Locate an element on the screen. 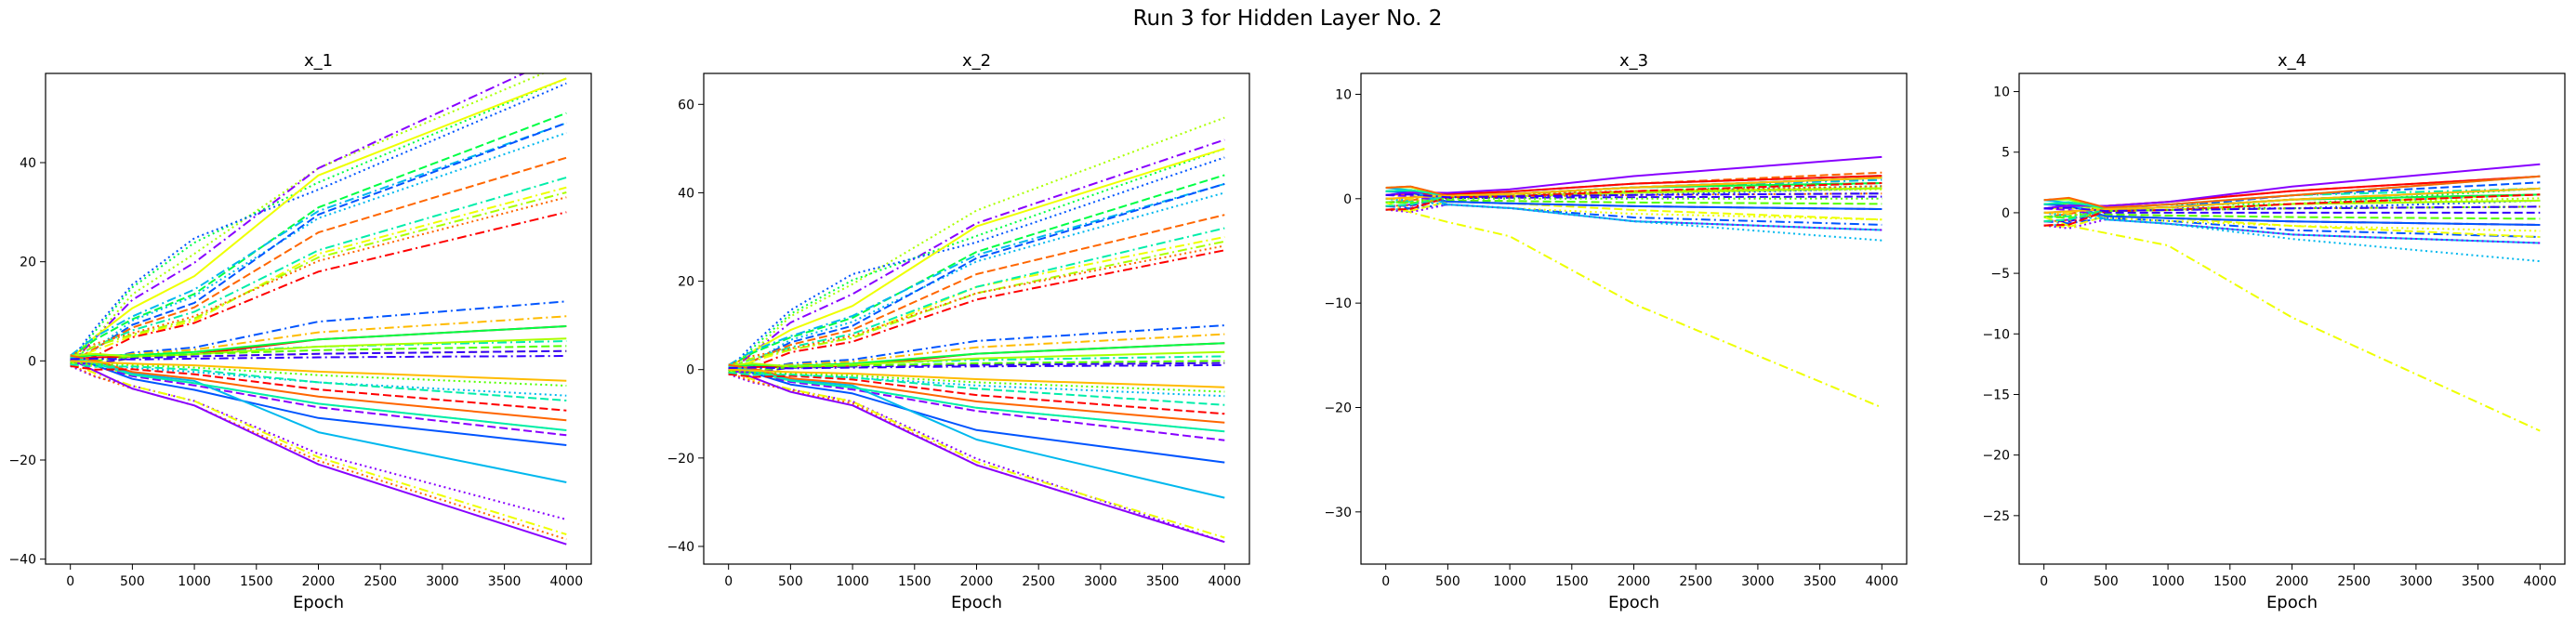 Image resolution: width=2576 pixels, height=618 pixels. y-tick-label: 60 is located at coordinates (686, 105).